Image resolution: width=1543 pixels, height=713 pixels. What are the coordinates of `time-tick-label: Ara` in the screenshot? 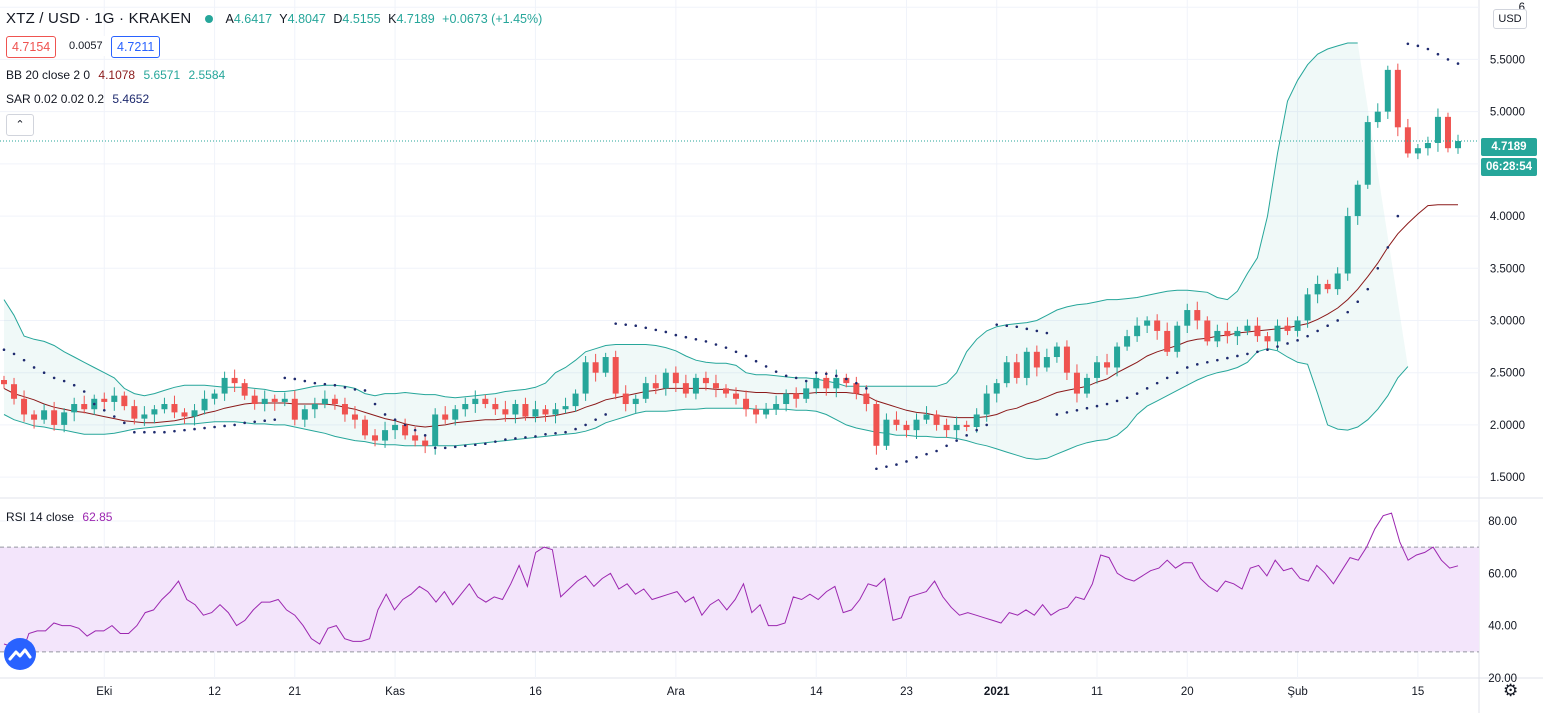 It's located at (676, 692).